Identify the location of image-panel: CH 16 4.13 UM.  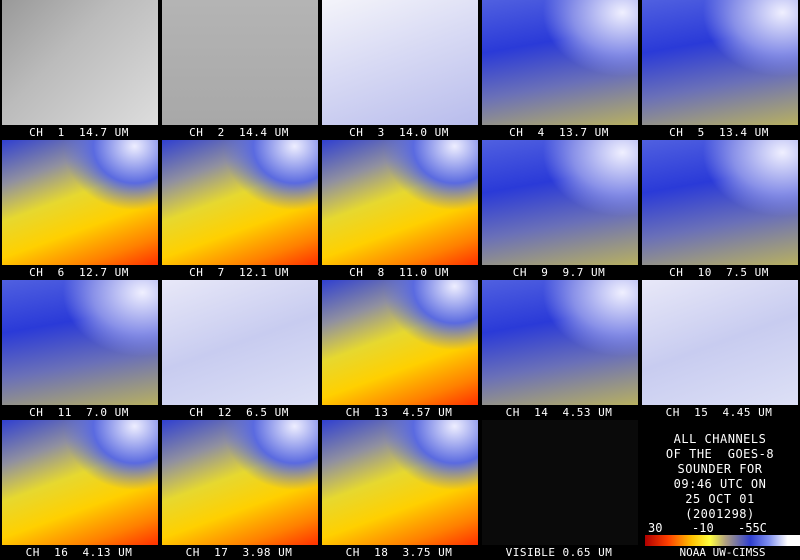
(79, 490).